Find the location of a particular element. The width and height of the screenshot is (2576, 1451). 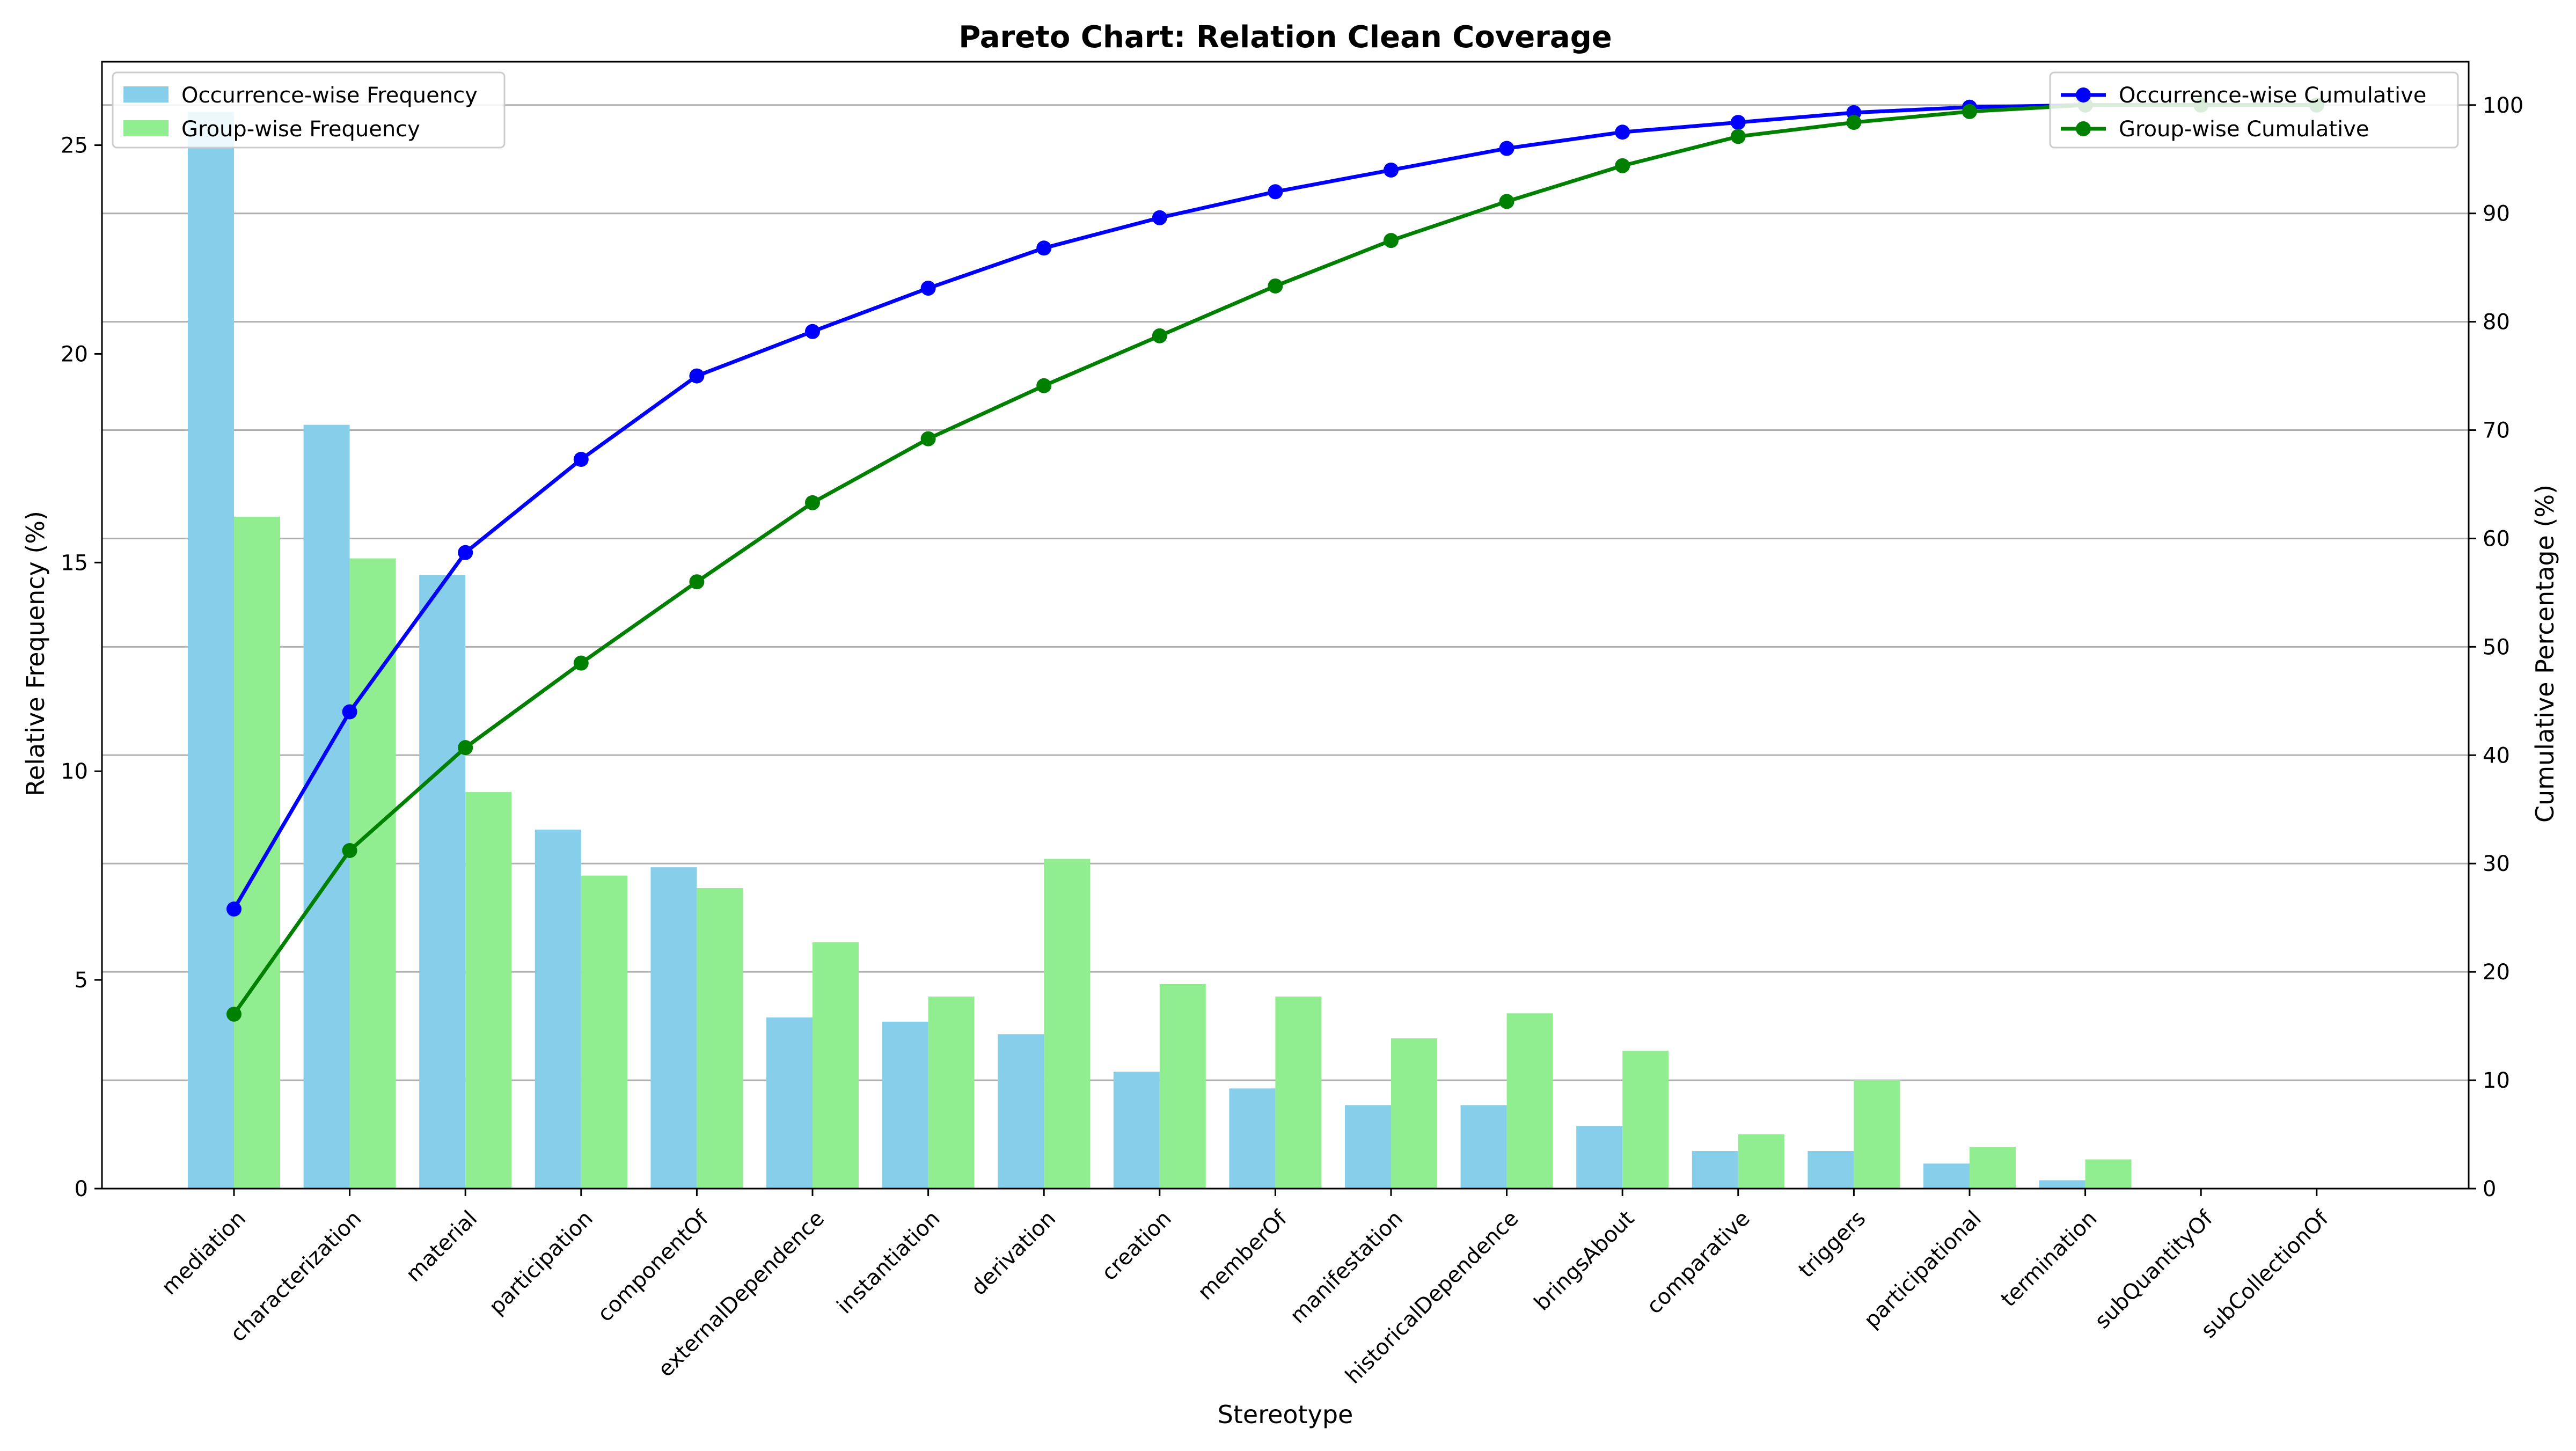

y2-axis-ticks: 0 10 20 30 40 50 60 70 80 90 100 is located at coordinates (2496, 647).